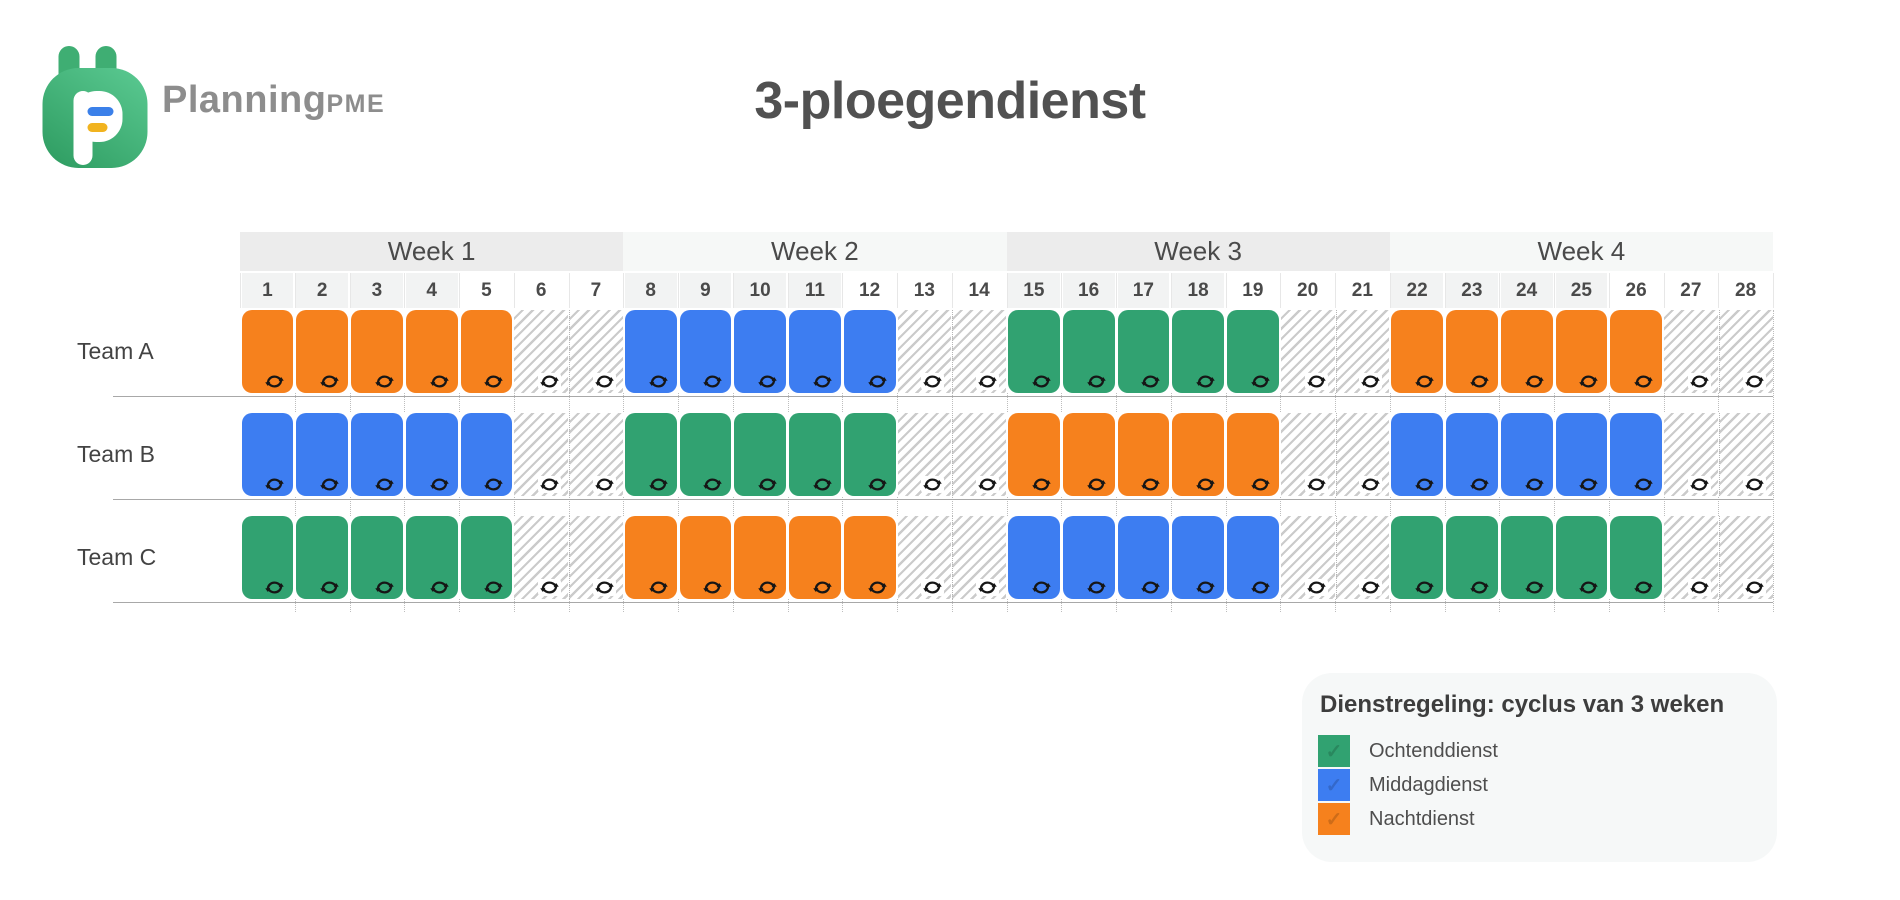  What do you see at coordinates (979, 290) in the screenshot?
I see `day-number-cell: 14` at bounding box center [979, 290].